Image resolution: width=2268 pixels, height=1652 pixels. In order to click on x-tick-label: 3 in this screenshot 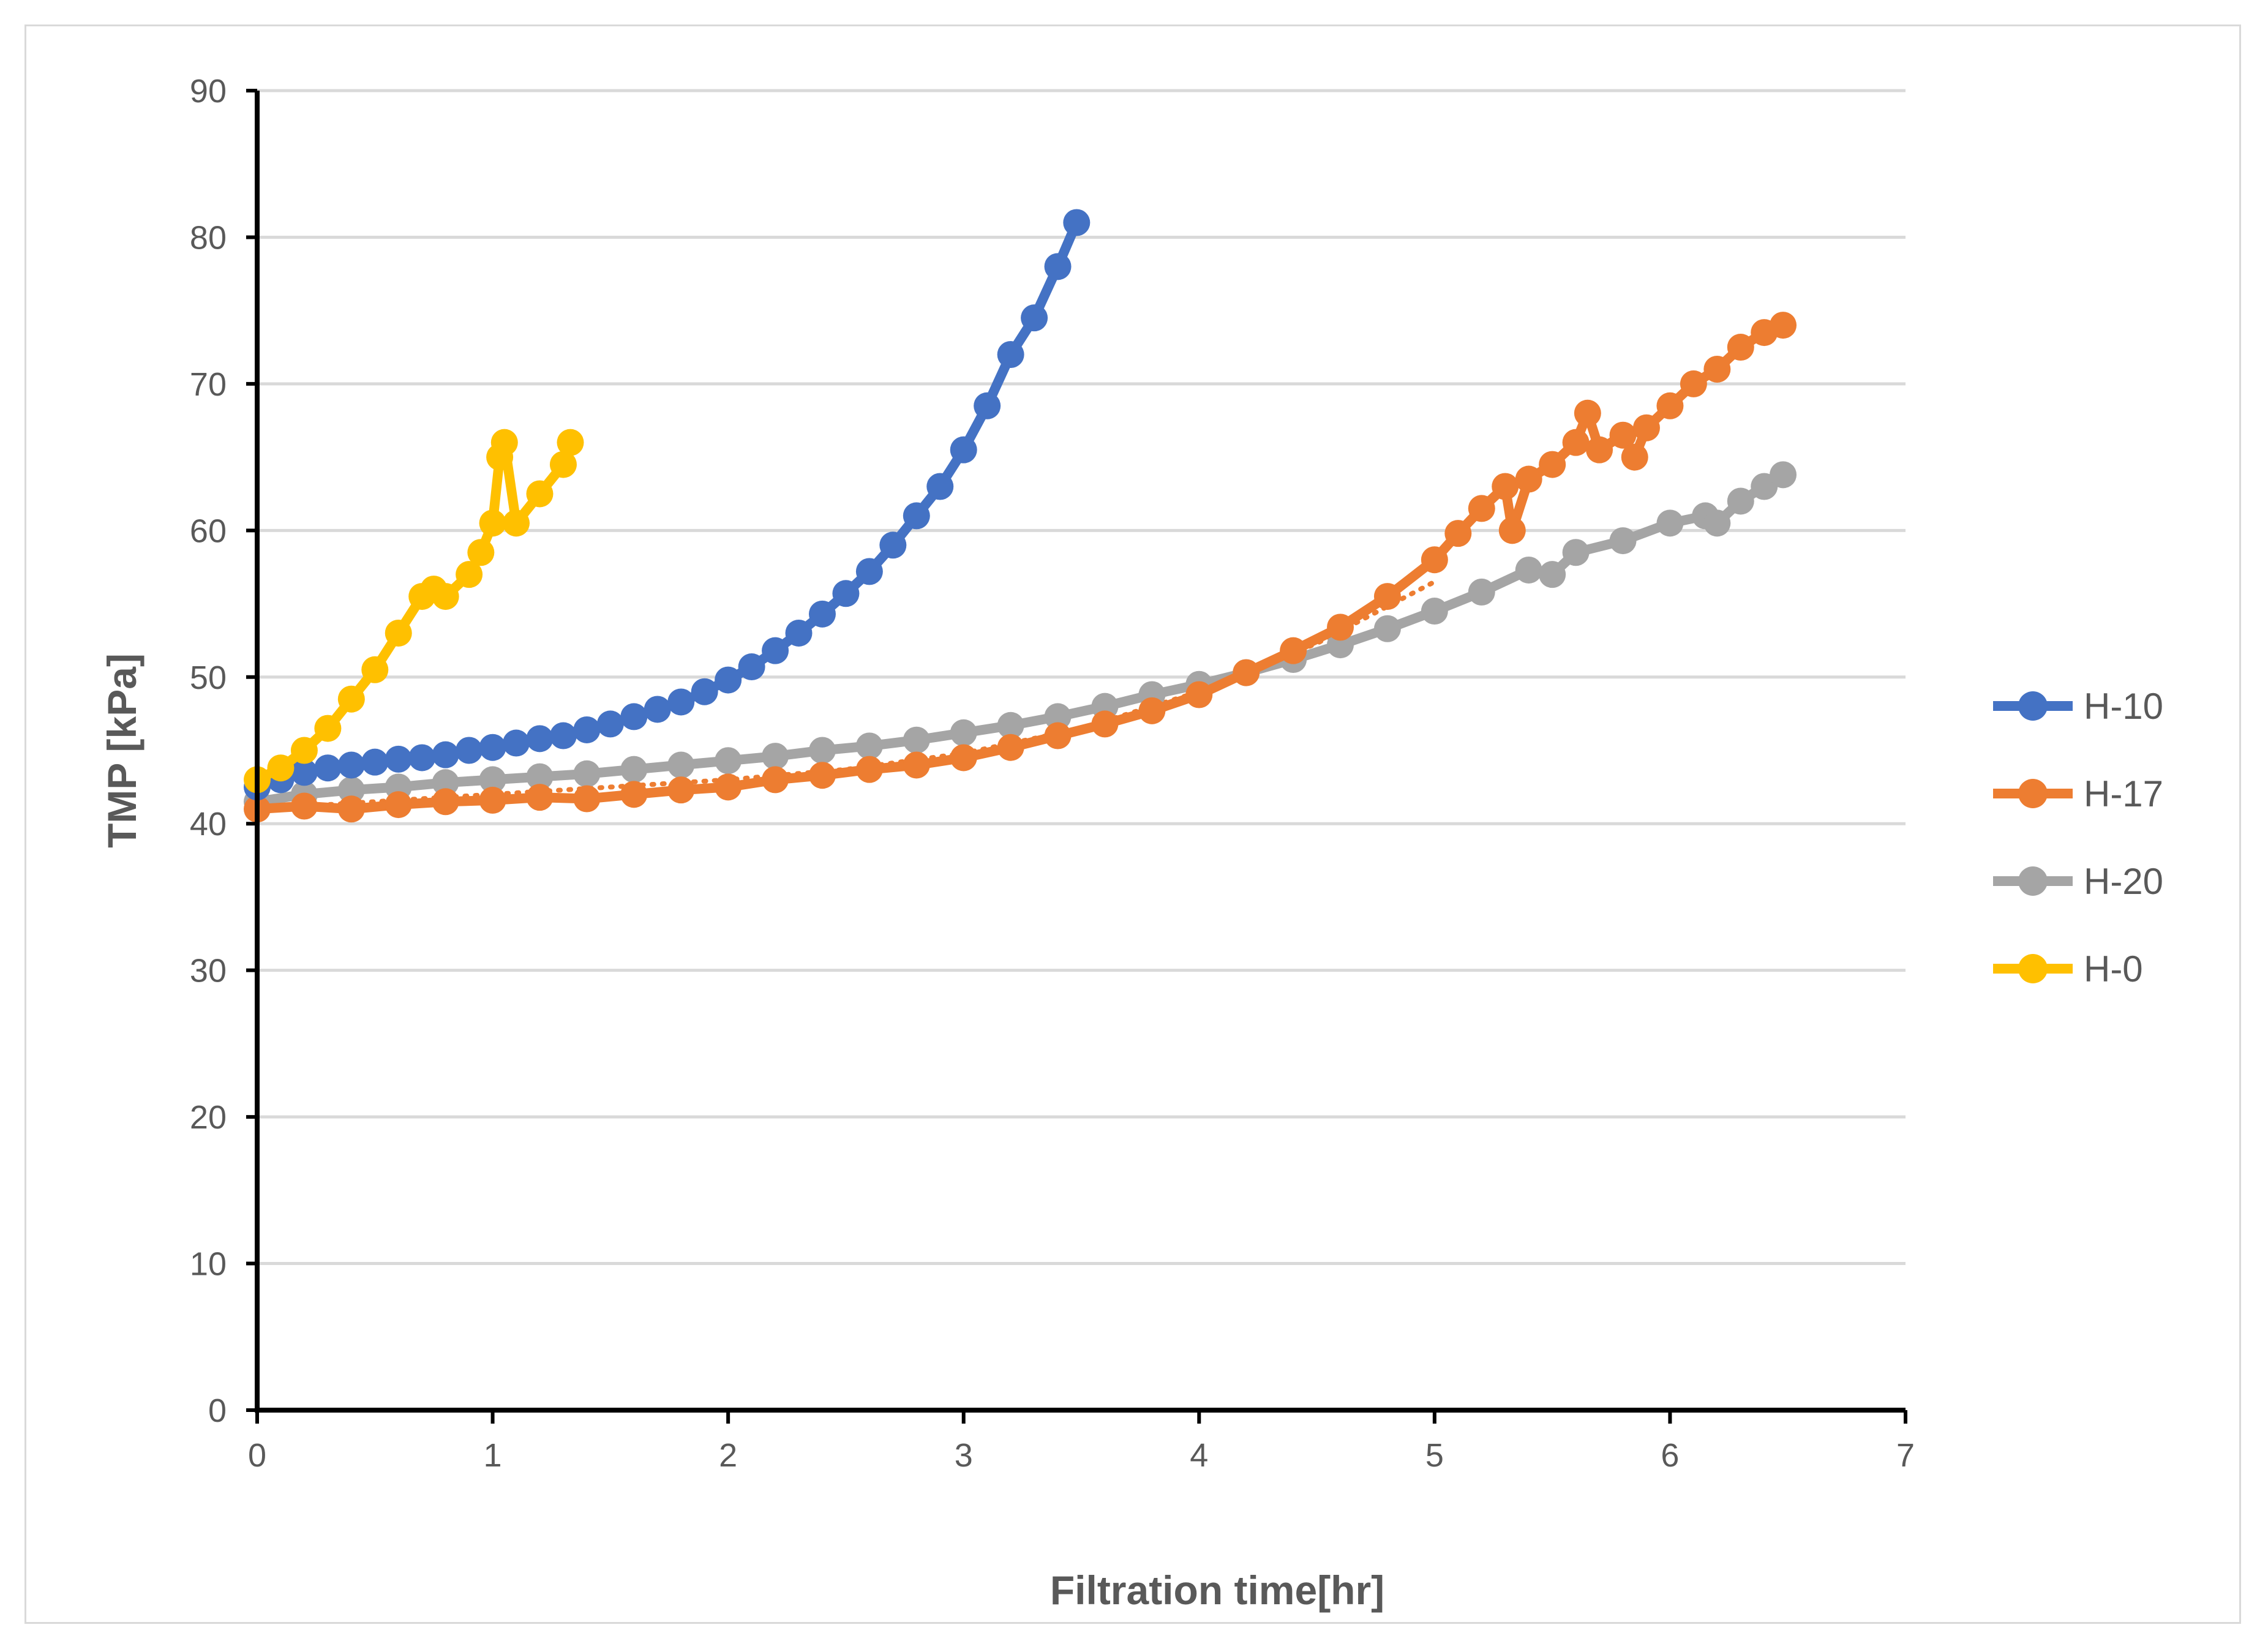, I will do `click(964, 1455)`.